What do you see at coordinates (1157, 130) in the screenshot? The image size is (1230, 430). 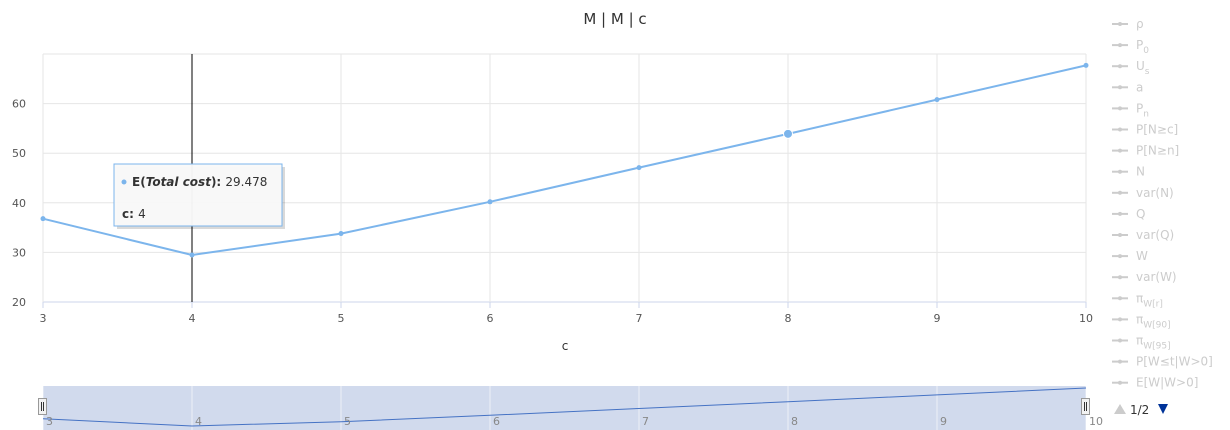 I see `legend-item-label: P[N≥c]` at bounding box center [1157, 130].